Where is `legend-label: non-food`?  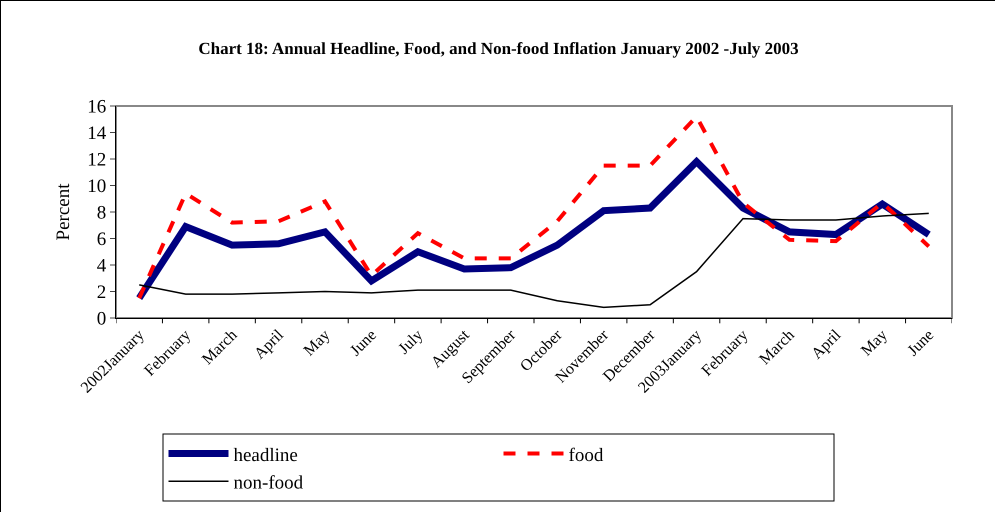 legend-label: non-food is located at coordinates (269, 483).